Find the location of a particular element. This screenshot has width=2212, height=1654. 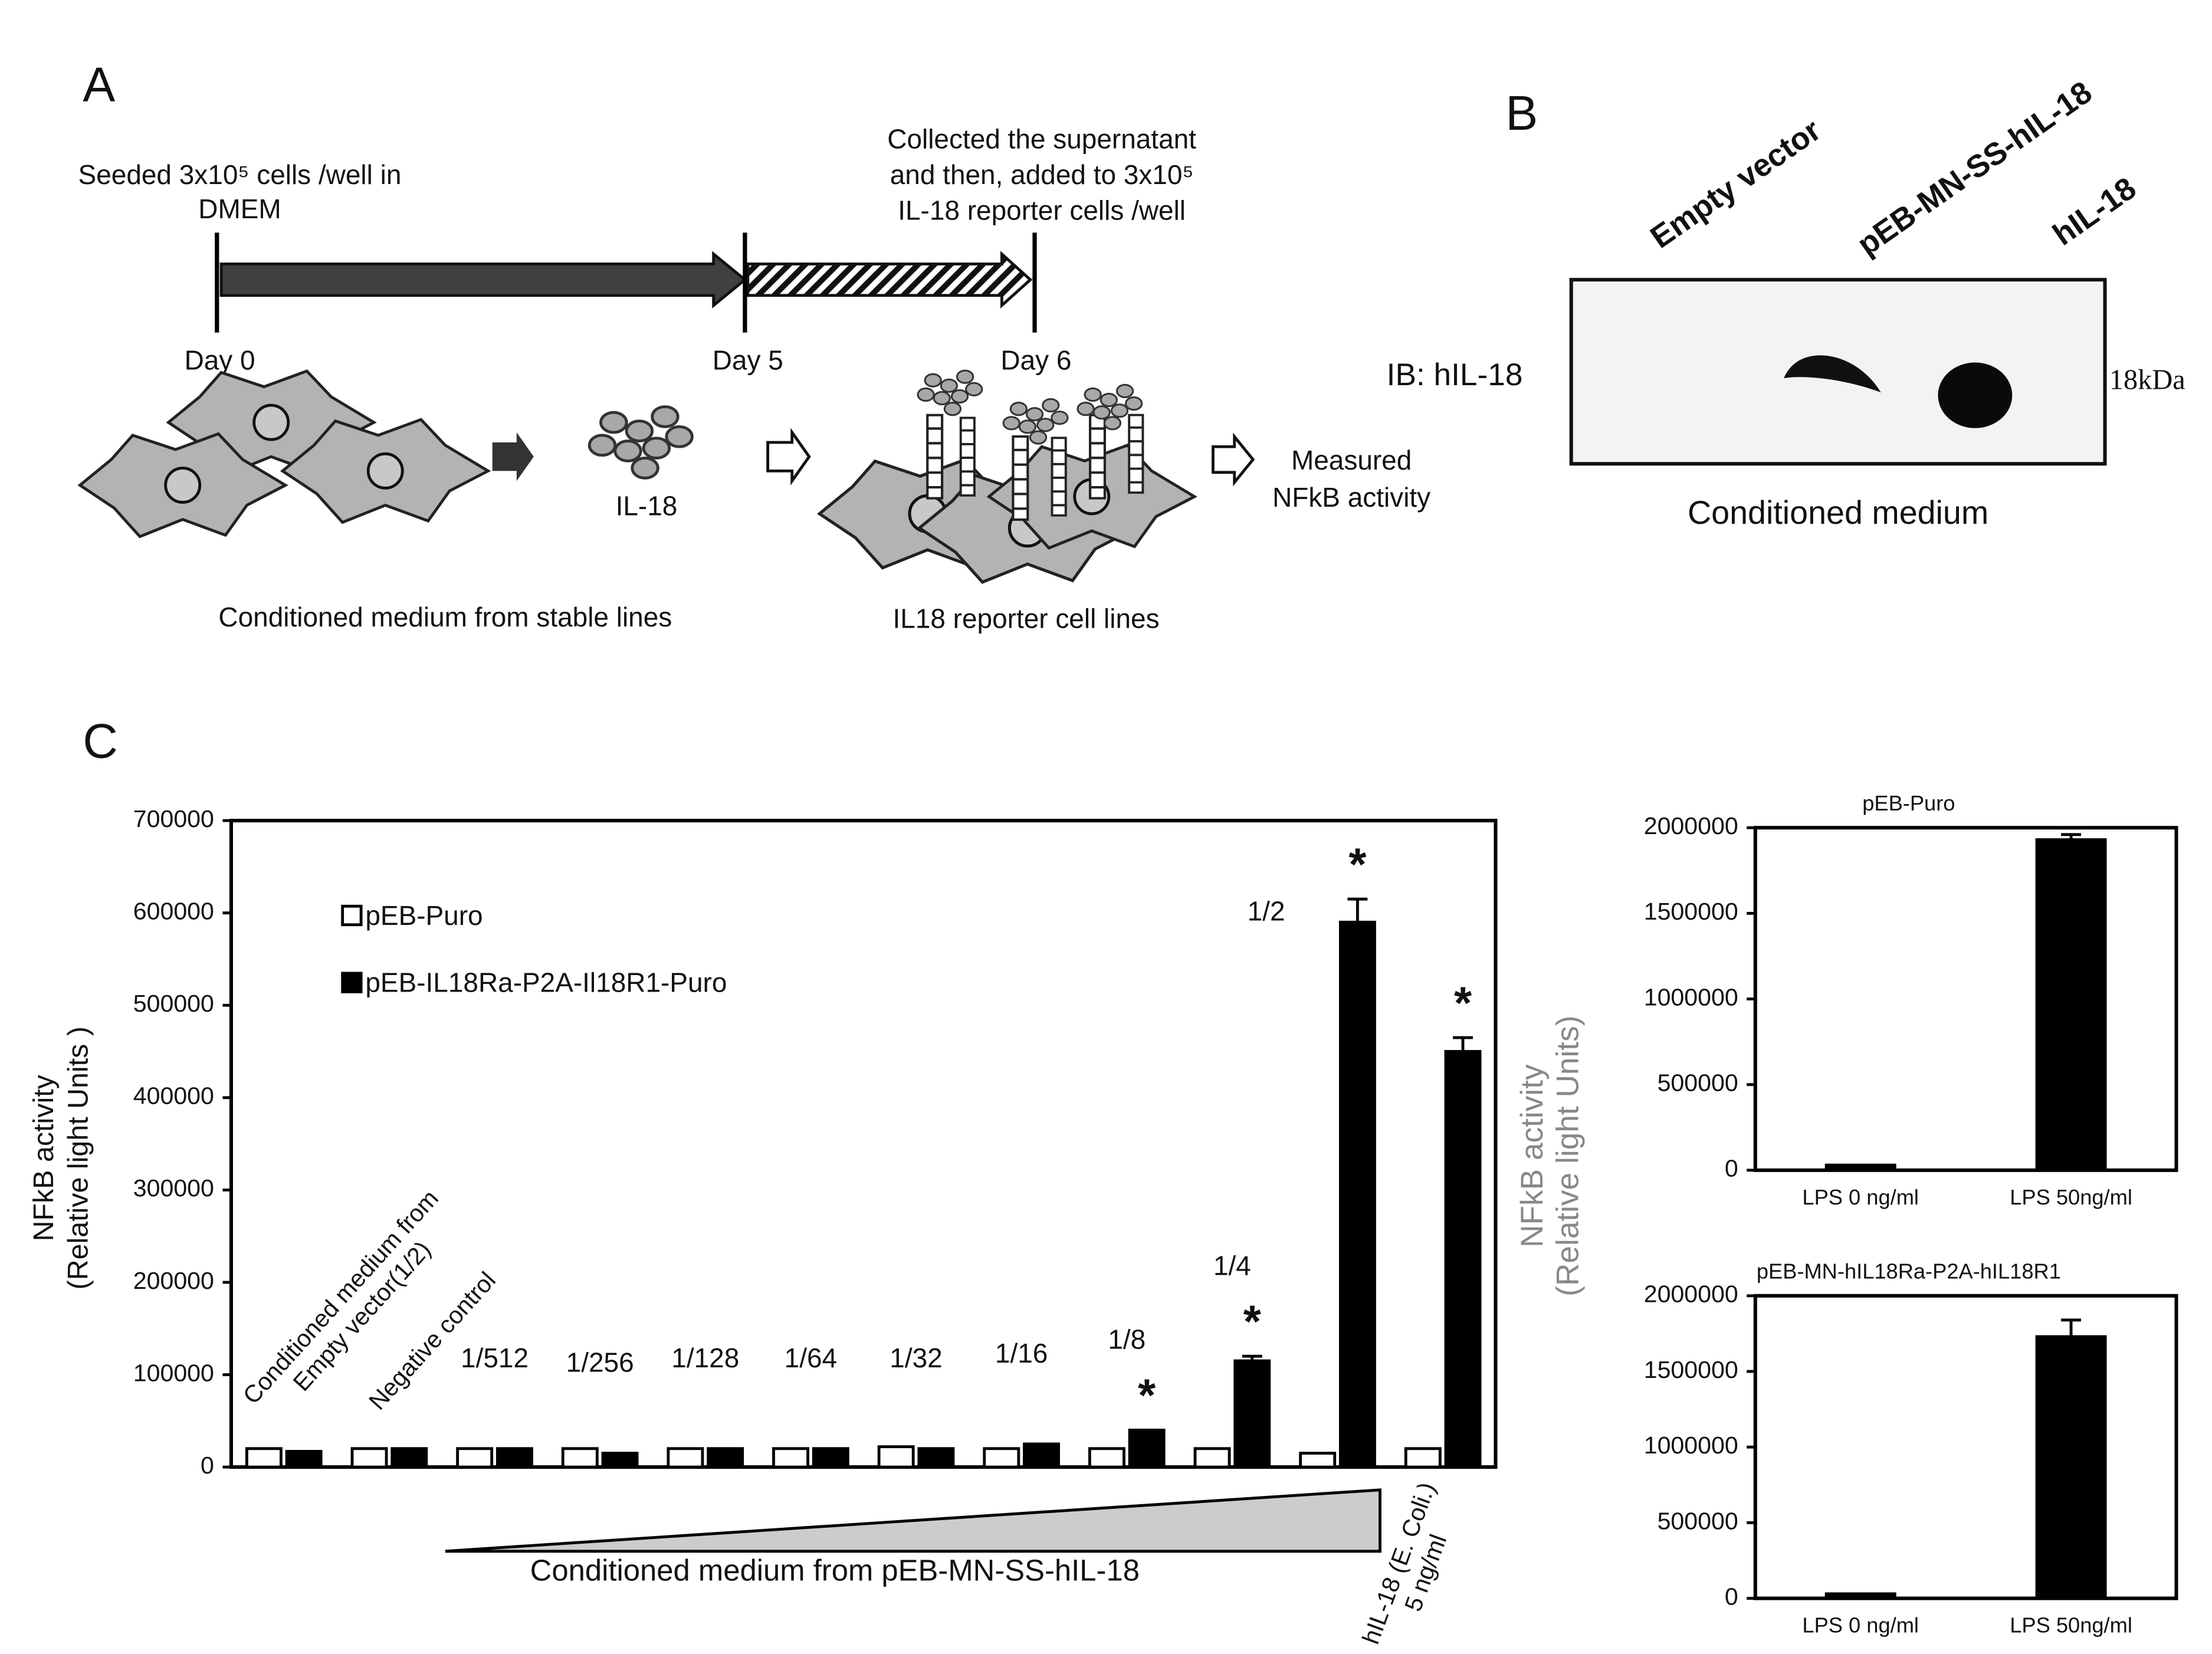

plot-frame is located at coordinates (1965, 999).